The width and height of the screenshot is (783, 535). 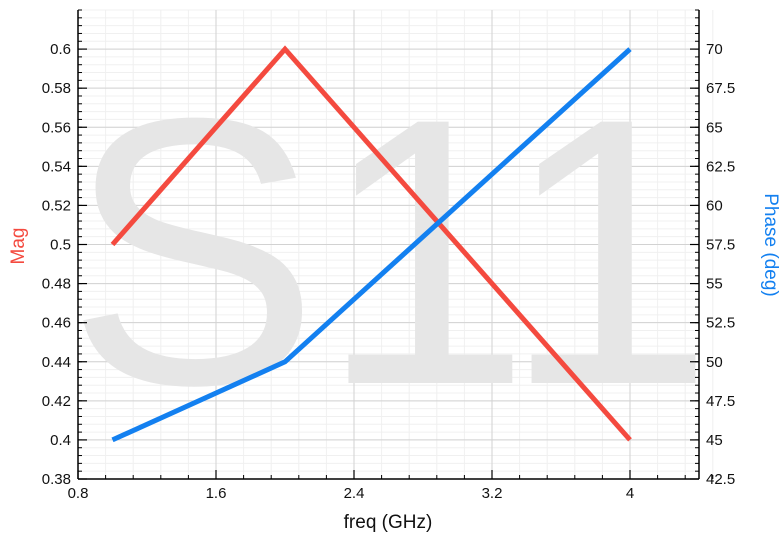 I want to click on left-tick-label: 0.56, so click(x=56, y=127).